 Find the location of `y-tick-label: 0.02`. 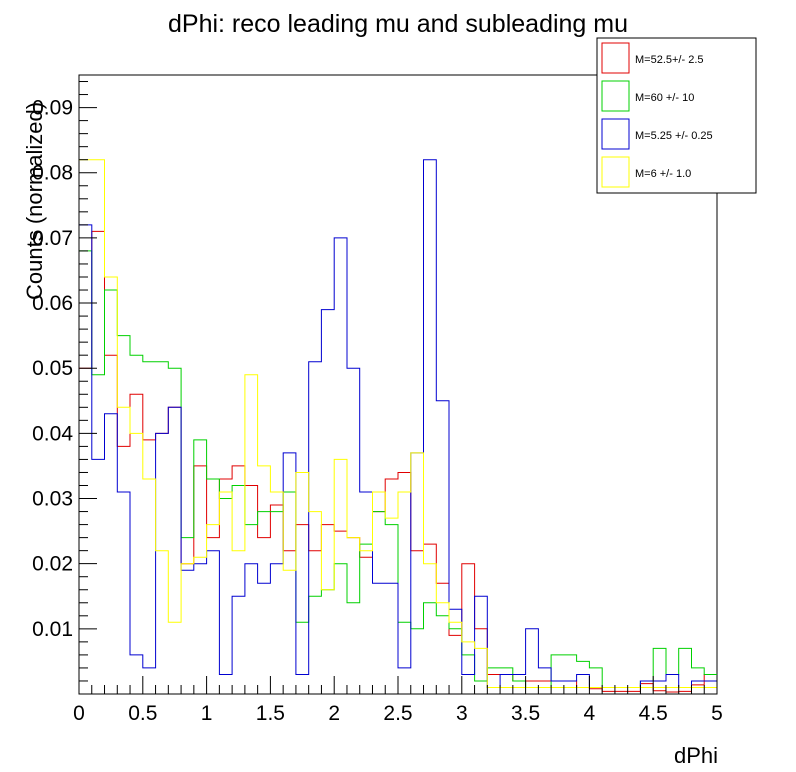

y-tick-label: 0.02 is located at coordinates (52, 564).